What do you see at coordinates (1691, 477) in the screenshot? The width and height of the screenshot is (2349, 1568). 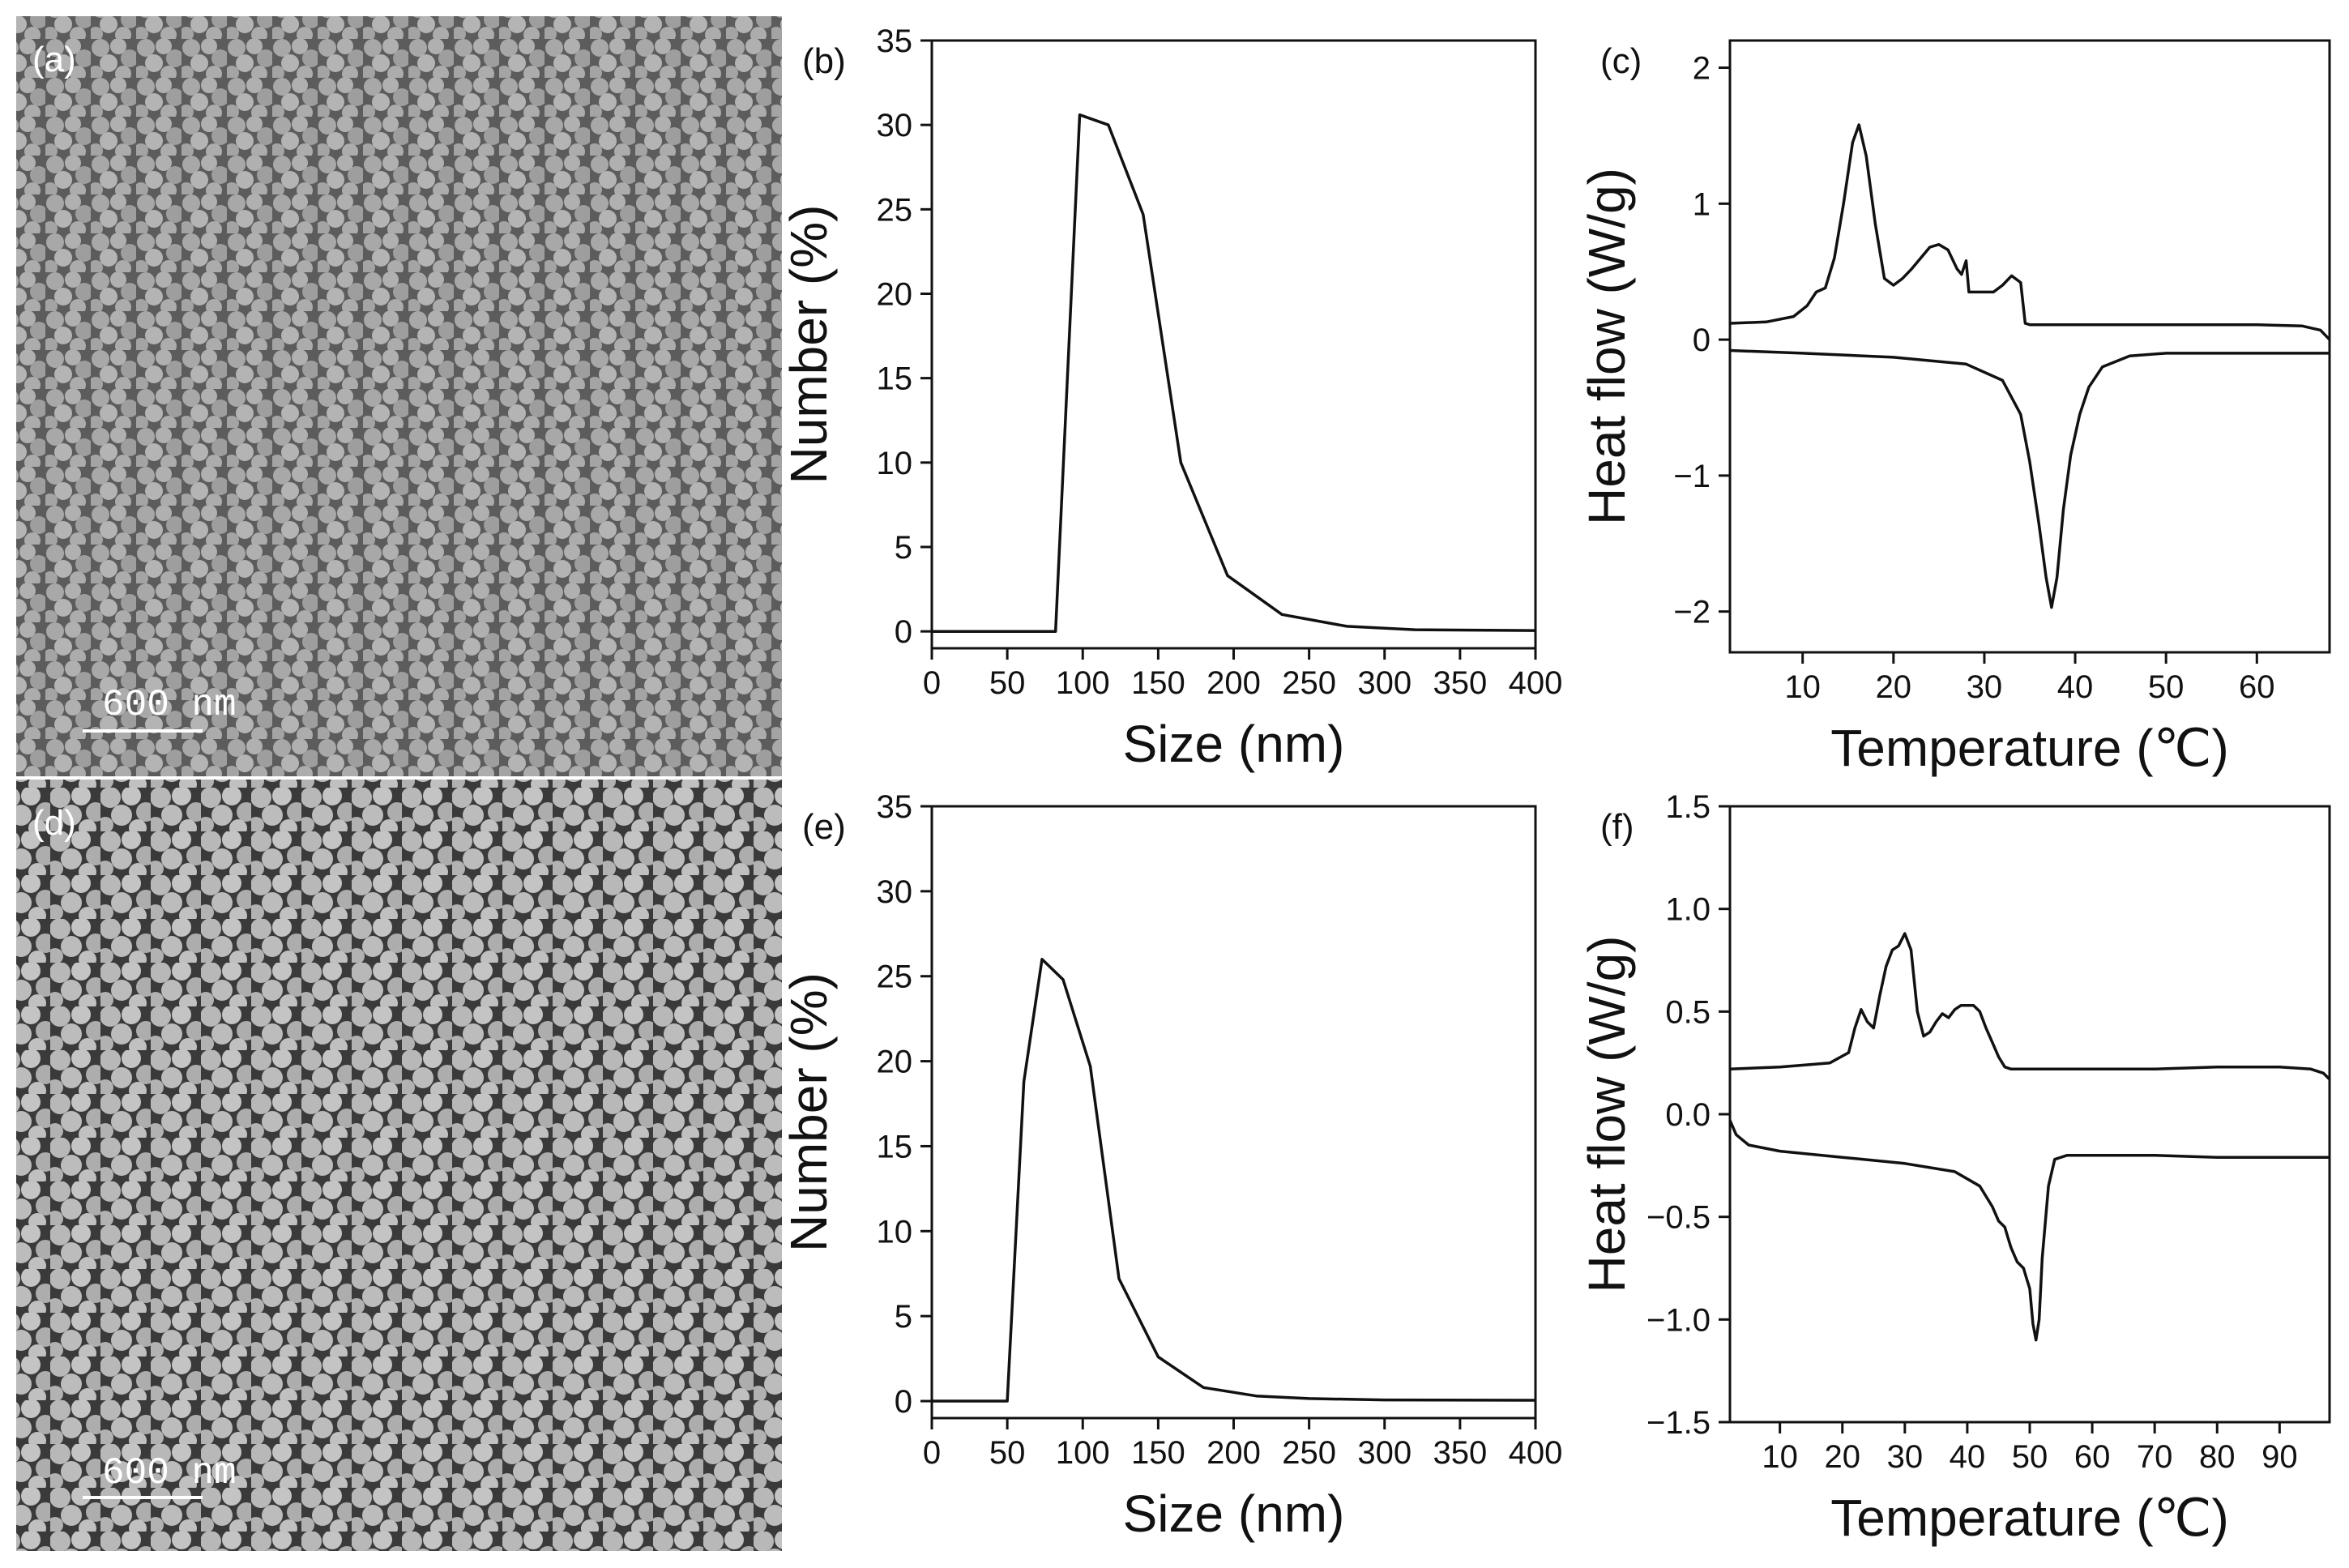 I see `y-tick-label: −1` at bounding box center [1691, 477].